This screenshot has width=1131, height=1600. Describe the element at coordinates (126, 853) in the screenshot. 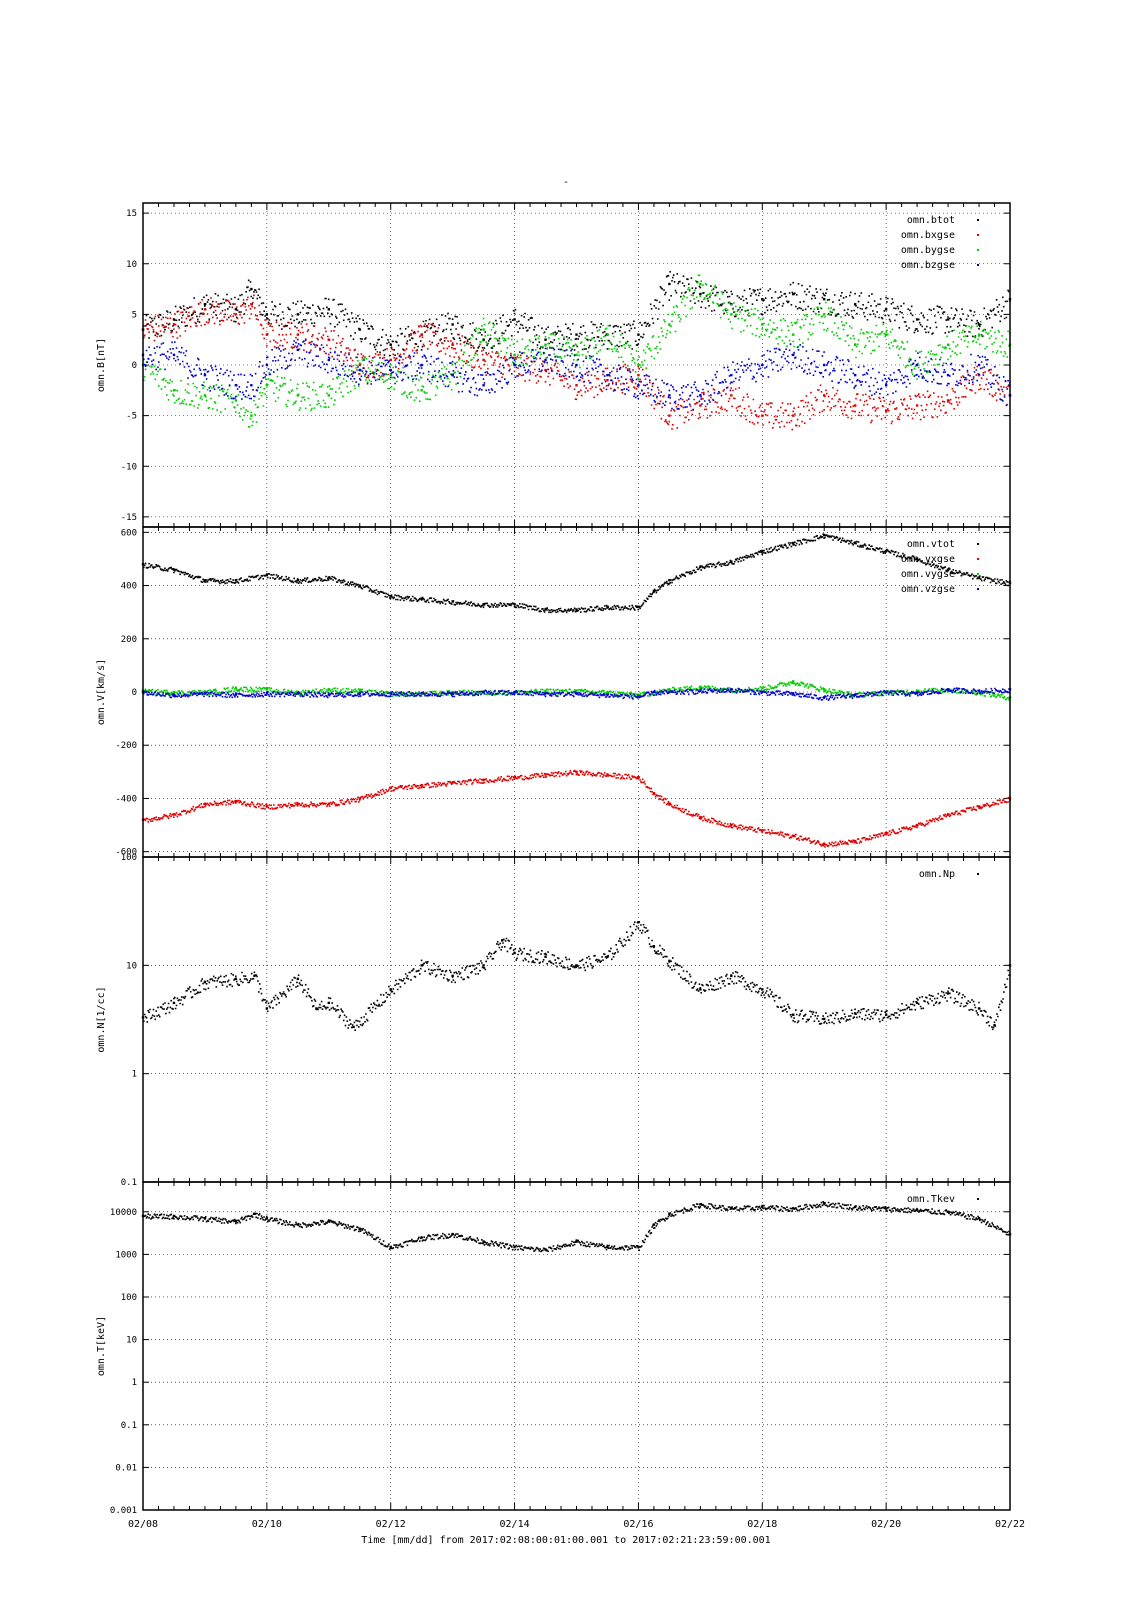

I see `y-tick-label: -600` at that location.